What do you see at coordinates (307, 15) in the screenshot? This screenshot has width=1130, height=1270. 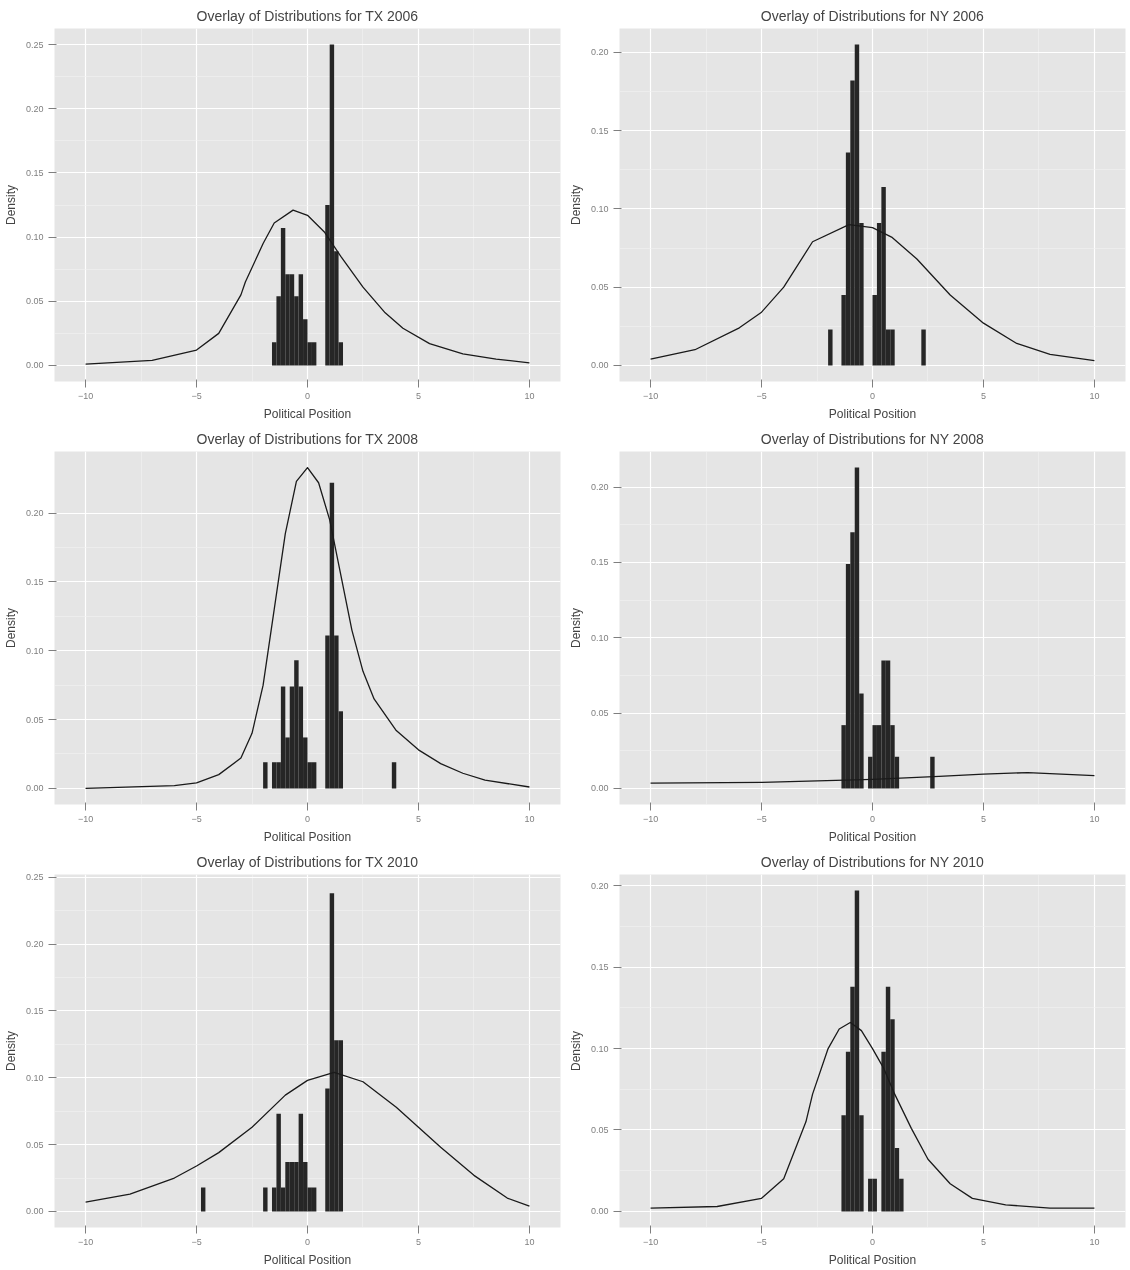 I see `chart-title: Overlay of Distributions for TX 2006` at bounding box center [307, 15].